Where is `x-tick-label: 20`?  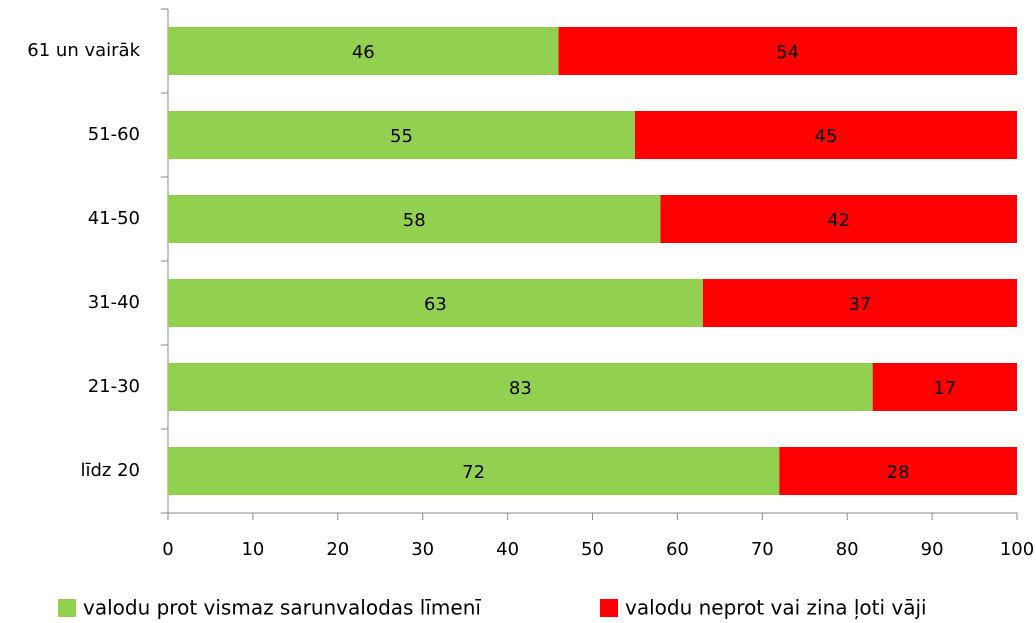
x-tick-label: 20 is located at coordinates (337, 549).